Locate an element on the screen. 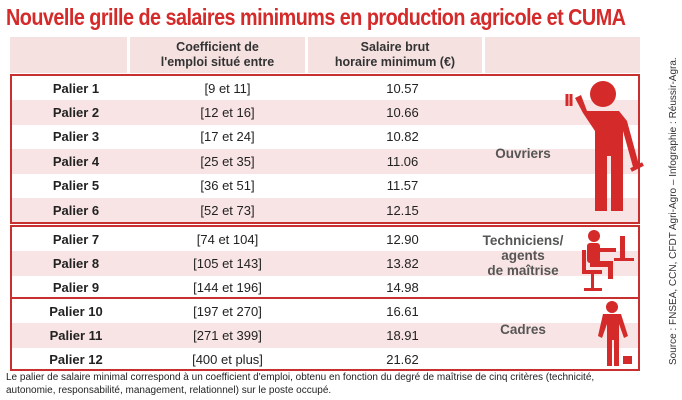 The image size is (682, 400). header-coef-line1: Coefficient de is located at coordinates (217, 47).